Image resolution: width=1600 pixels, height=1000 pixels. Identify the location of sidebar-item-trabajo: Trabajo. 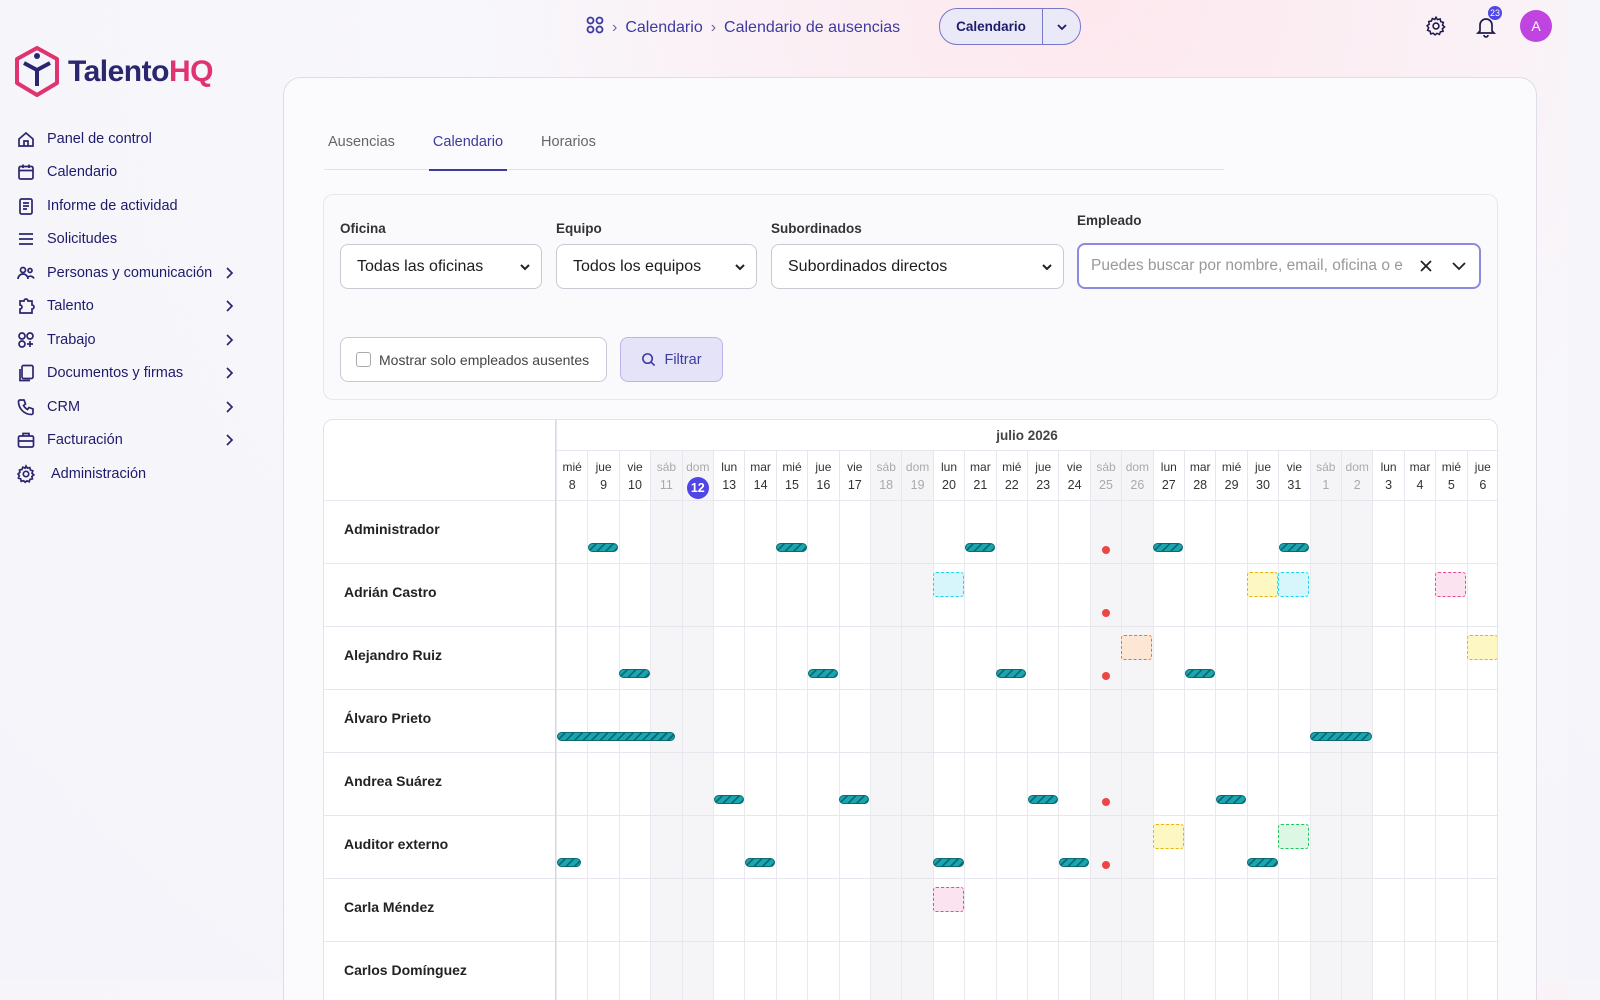
(126, 340).